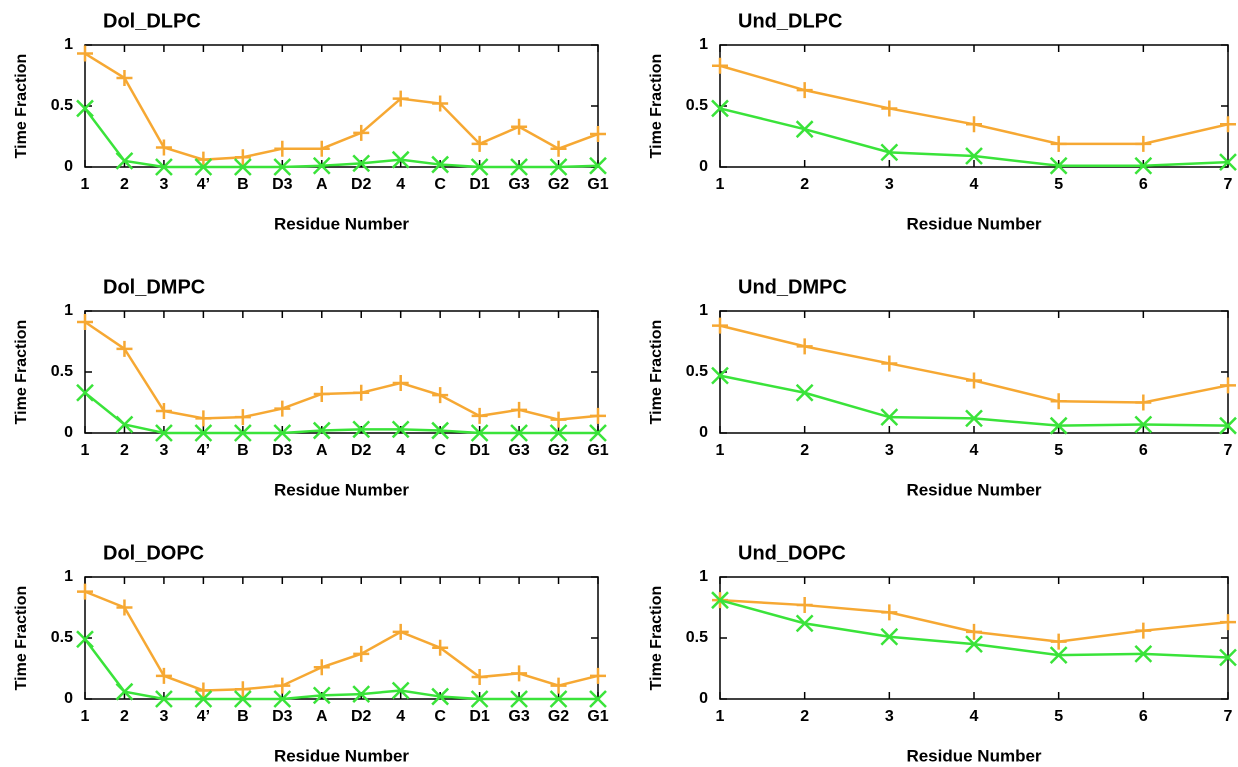 This screenshot has height=767, width=1238. I want to click on x-tick-label: 7, so click(1228, 450).